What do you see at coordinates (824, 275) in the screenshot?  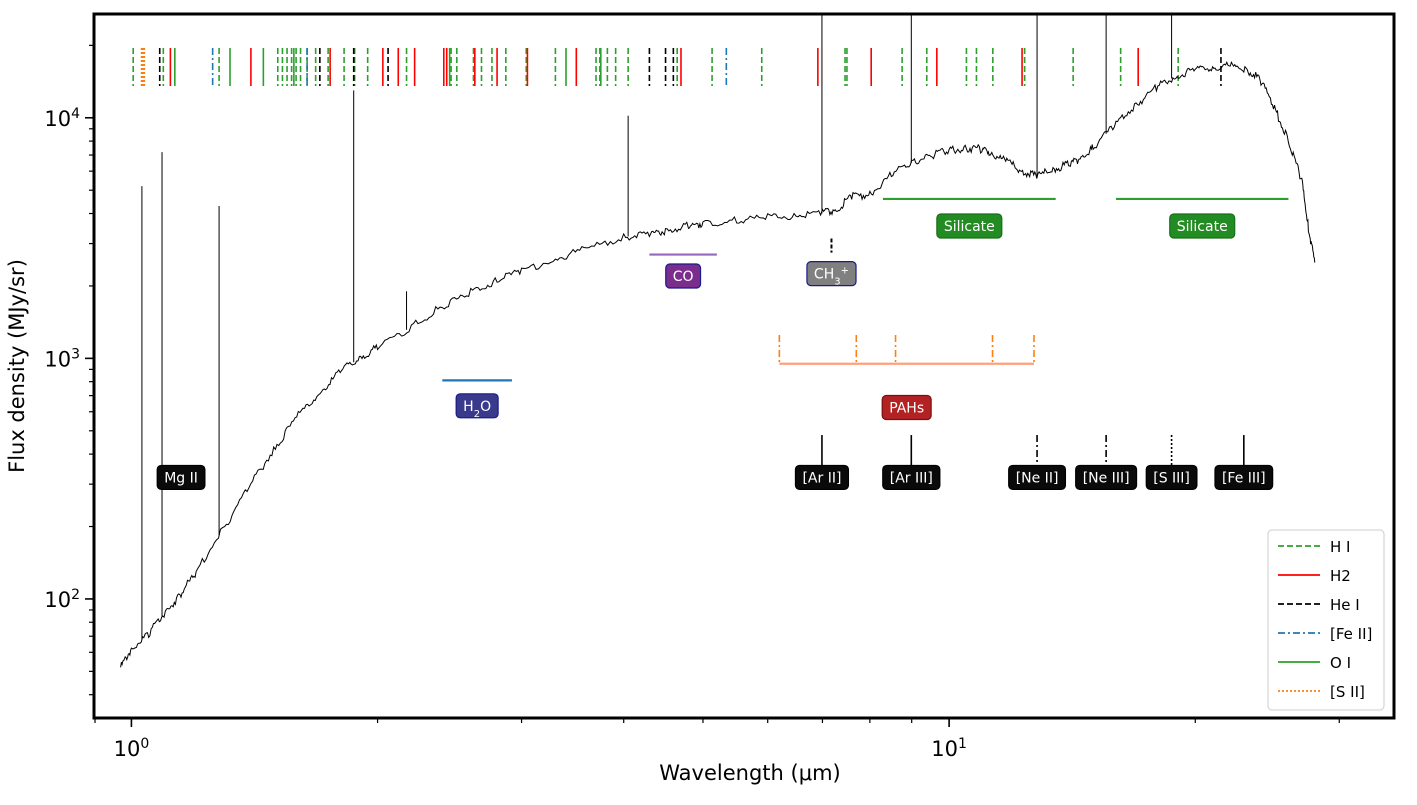 I see `ch3-badge-text-part: CH` at bounding box center [824, 275].